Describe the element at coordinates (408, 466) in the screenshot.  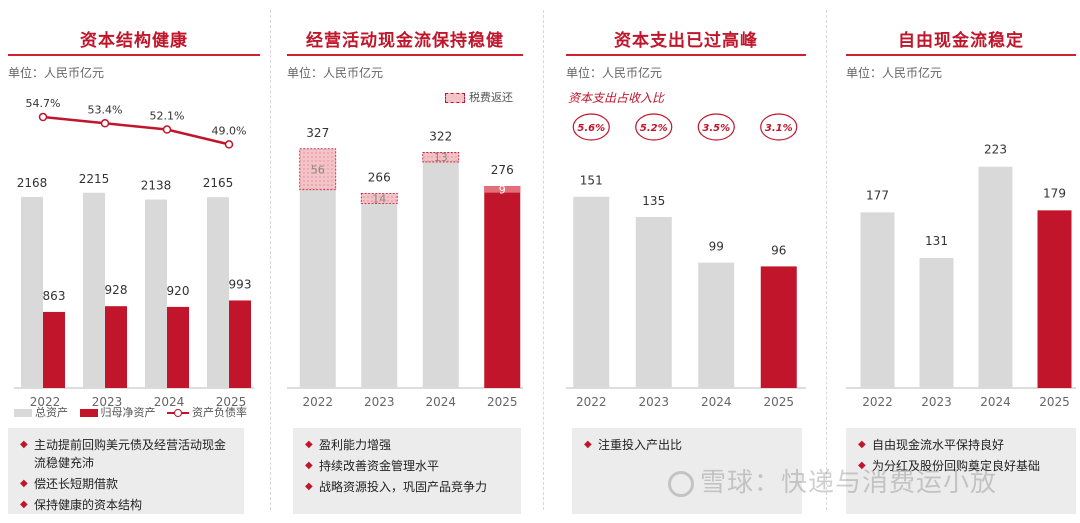
I see `note-item: 持续改善资金管理水平` at that location.